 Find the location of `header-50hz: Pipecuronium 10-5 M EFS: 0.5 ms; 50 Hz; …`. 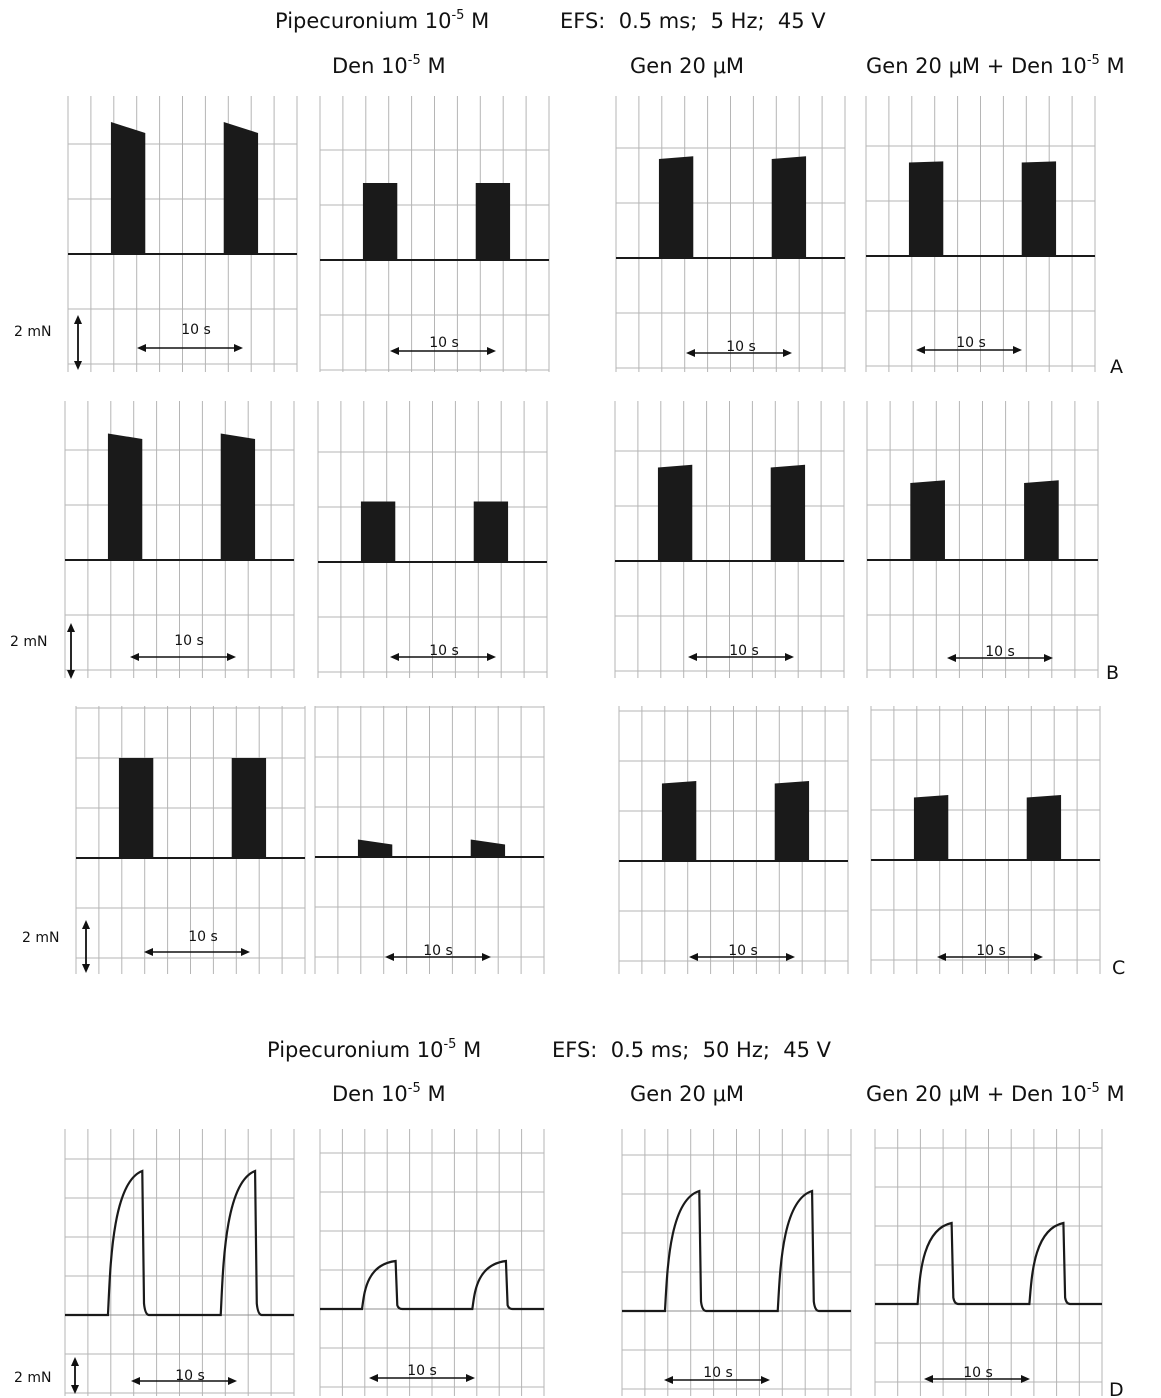

header-50hz: Pipecuronium 10-5 M EFS: 0.5 ms; 50 Hz; … is located at coordinates (696, 1071).